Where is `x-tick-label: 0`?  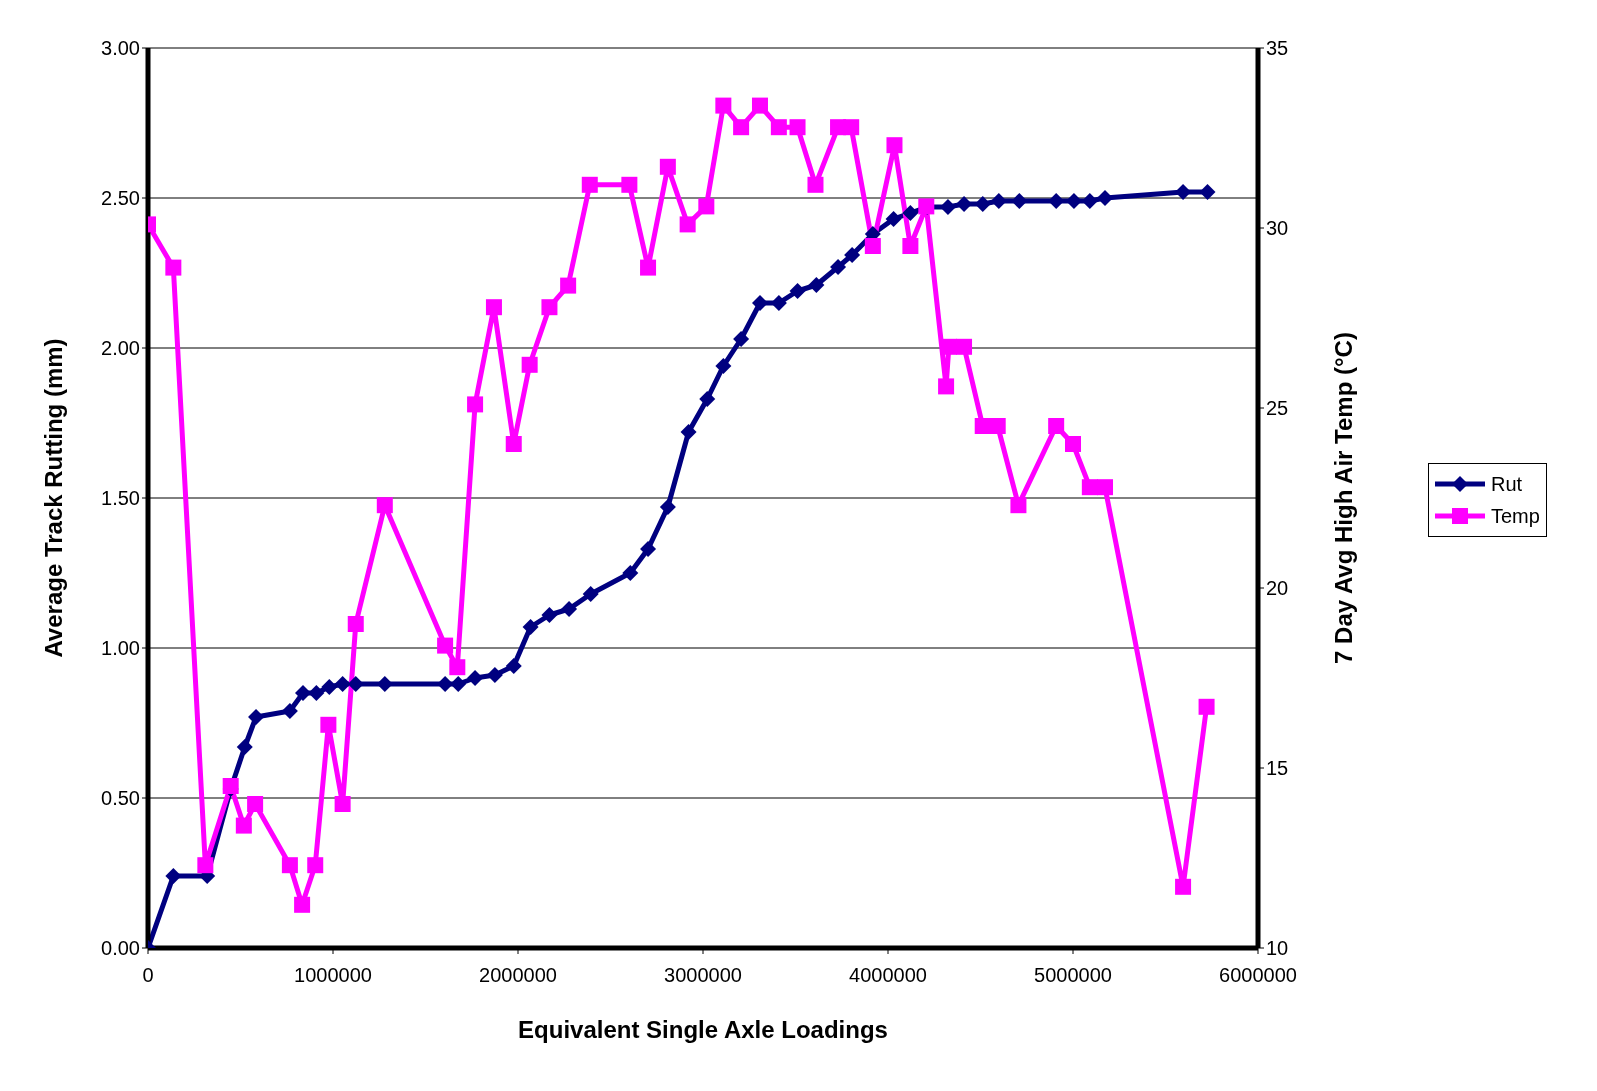
x-tick-label: 0 is located at coordinates (148, 975).